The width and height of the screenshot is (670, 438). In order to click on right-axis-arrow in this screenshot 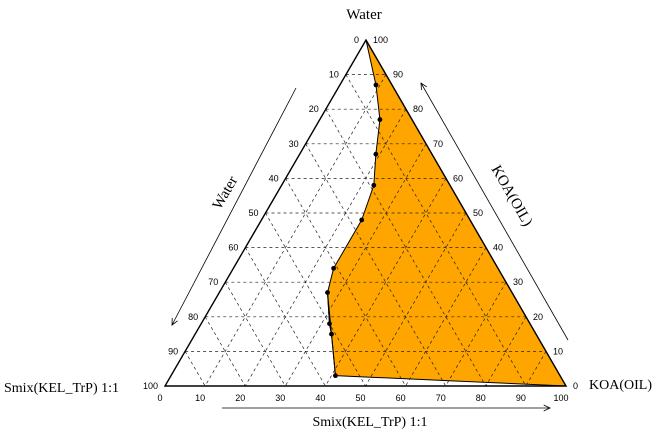, I will do `click(494, 211)`.